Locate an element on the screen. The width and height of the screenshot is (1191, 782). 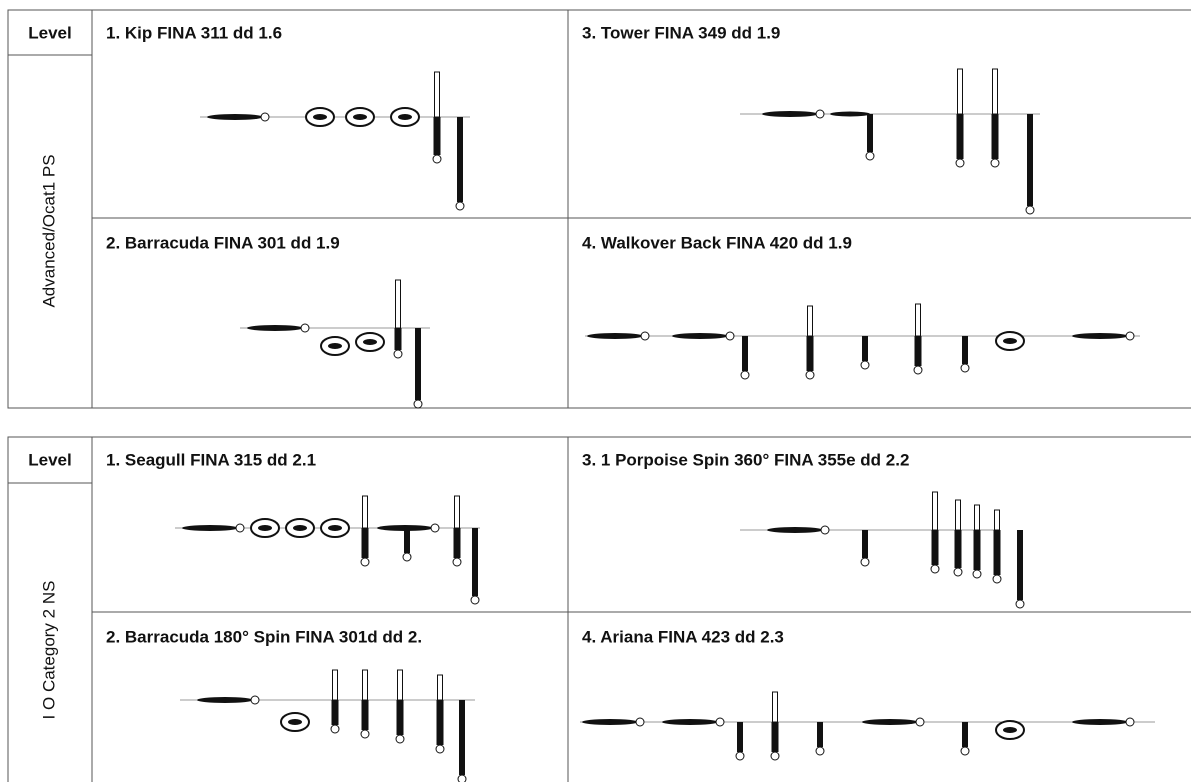
figure-title: 2. Barracuda FINA 301 dd 1.9 is located at coordinates (223, 242).